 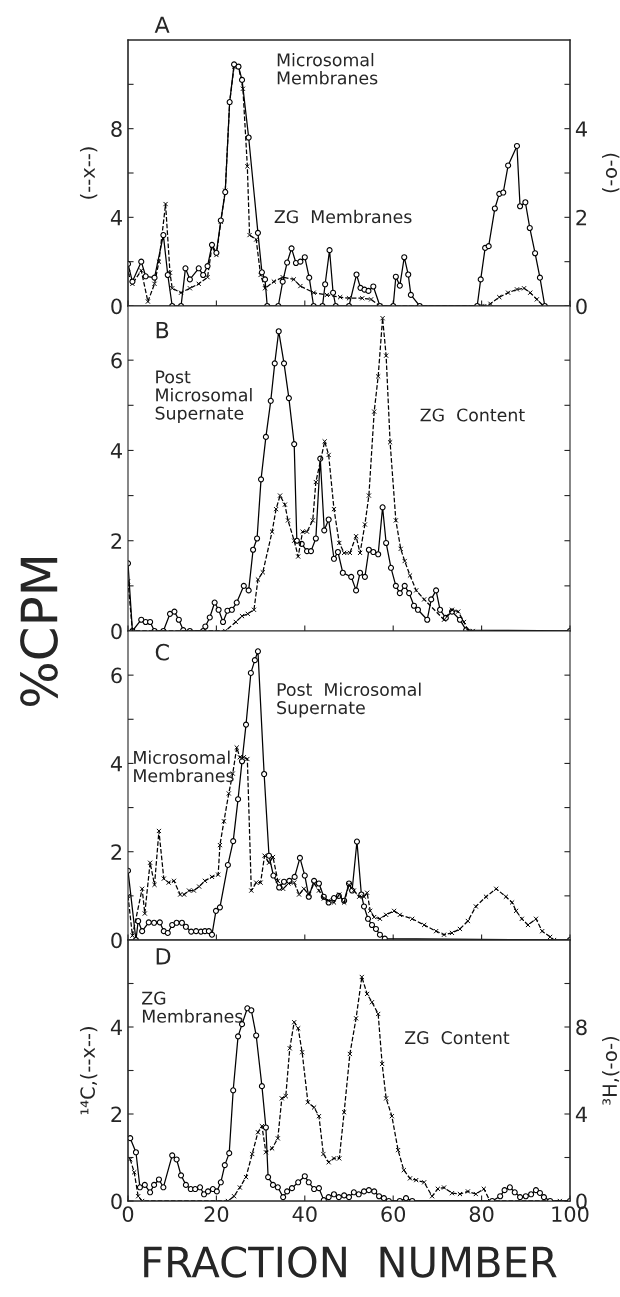 I want to click on text: %CPM, so click(x=39, y=632).